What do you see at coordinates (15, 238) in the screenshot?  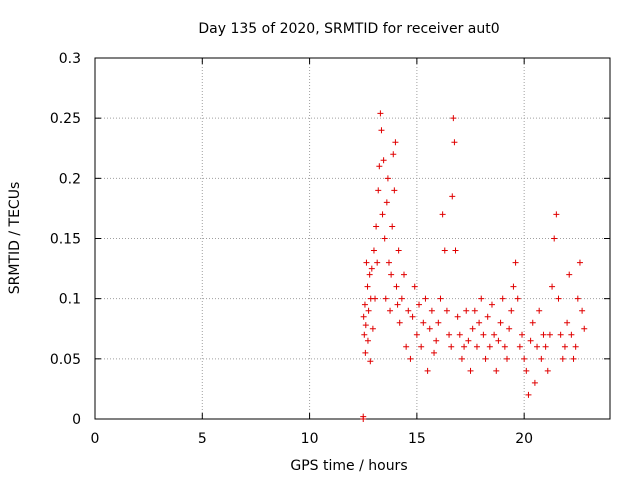 I see `y-axis-title: SRMTID / TECUs` at bounding box center [15, 238].